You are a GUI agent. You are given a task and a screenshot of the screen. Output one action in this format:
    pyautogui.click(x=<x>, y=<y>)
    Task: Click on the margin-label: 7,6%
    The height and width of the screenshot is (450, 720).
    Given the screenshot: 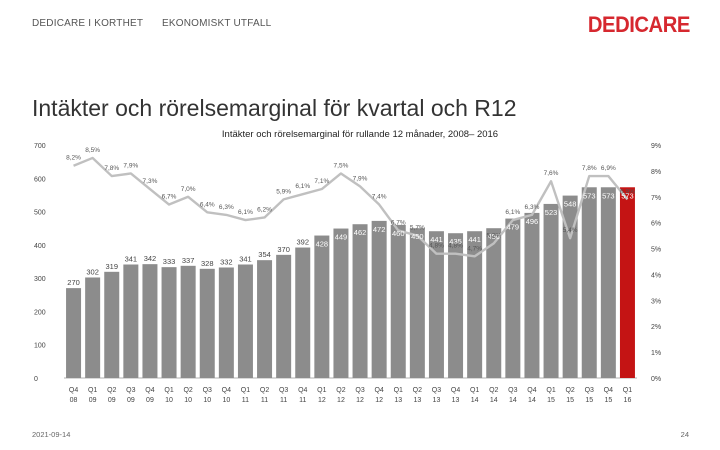 What is the action you would take?
    pyautogui.click(x=551, y=173)
    